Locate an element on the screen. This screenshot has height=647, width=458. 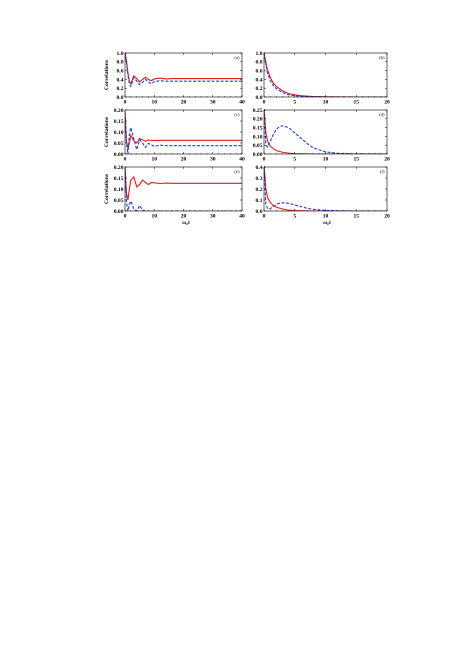
x-axis-title-left: ω₀t is located at coordinates (186, 223).